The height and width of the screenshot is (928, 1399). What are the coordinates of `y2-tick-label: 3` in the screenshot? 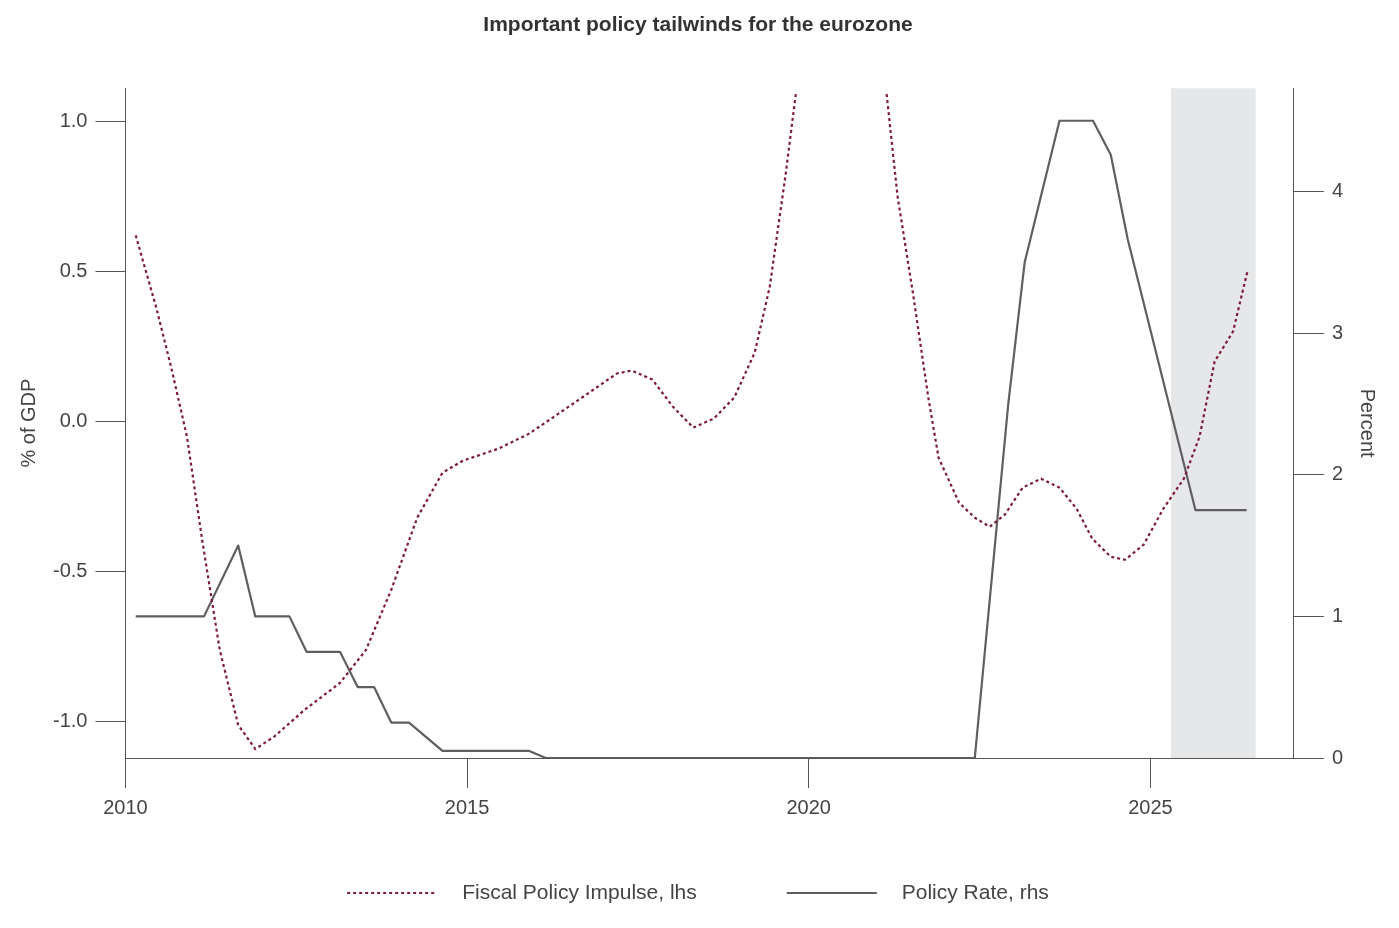 It's located at (1337, 331).